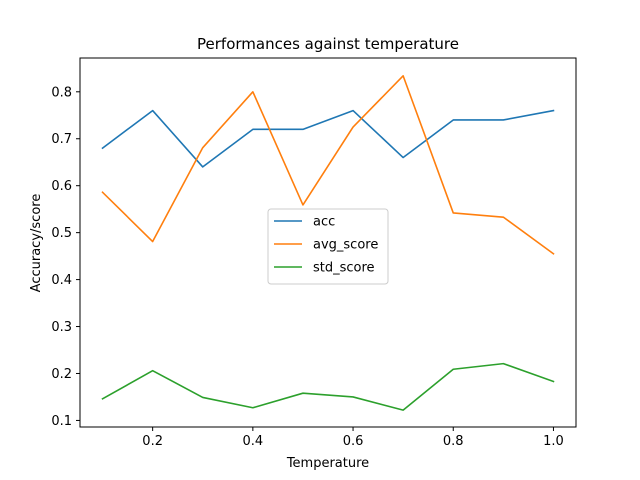  Describe the element at coordinates (328, 44) in the screenshot. I see `chart-title: Performances against temperature` at that location.